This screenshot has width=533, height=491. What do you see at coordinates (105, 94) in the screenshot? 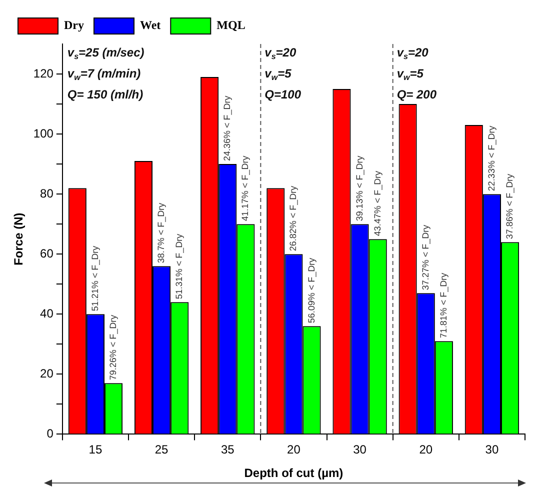
I see `annotation: Q= 150 (ml/h)` at bounding box center [105, 94].